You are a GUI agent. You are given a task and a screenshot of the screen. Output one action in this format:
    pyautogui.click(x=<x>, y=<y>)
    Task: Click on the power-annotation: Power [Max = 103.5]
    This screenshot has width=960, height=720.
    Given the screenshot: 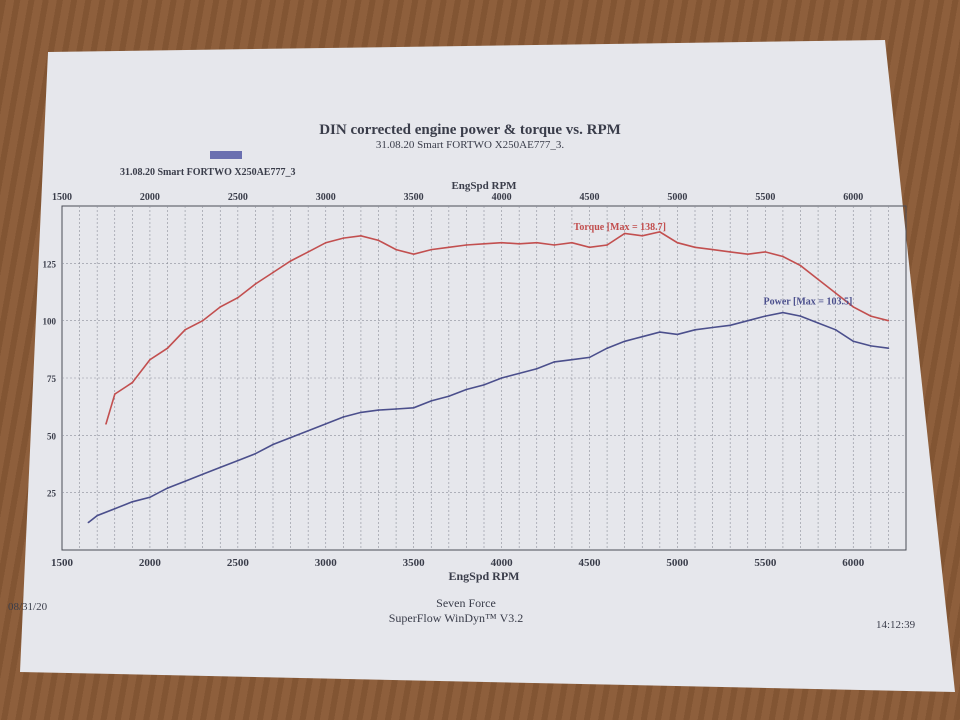 What is the action you would take?
    pyautogui.click(x=808, y=302)
    